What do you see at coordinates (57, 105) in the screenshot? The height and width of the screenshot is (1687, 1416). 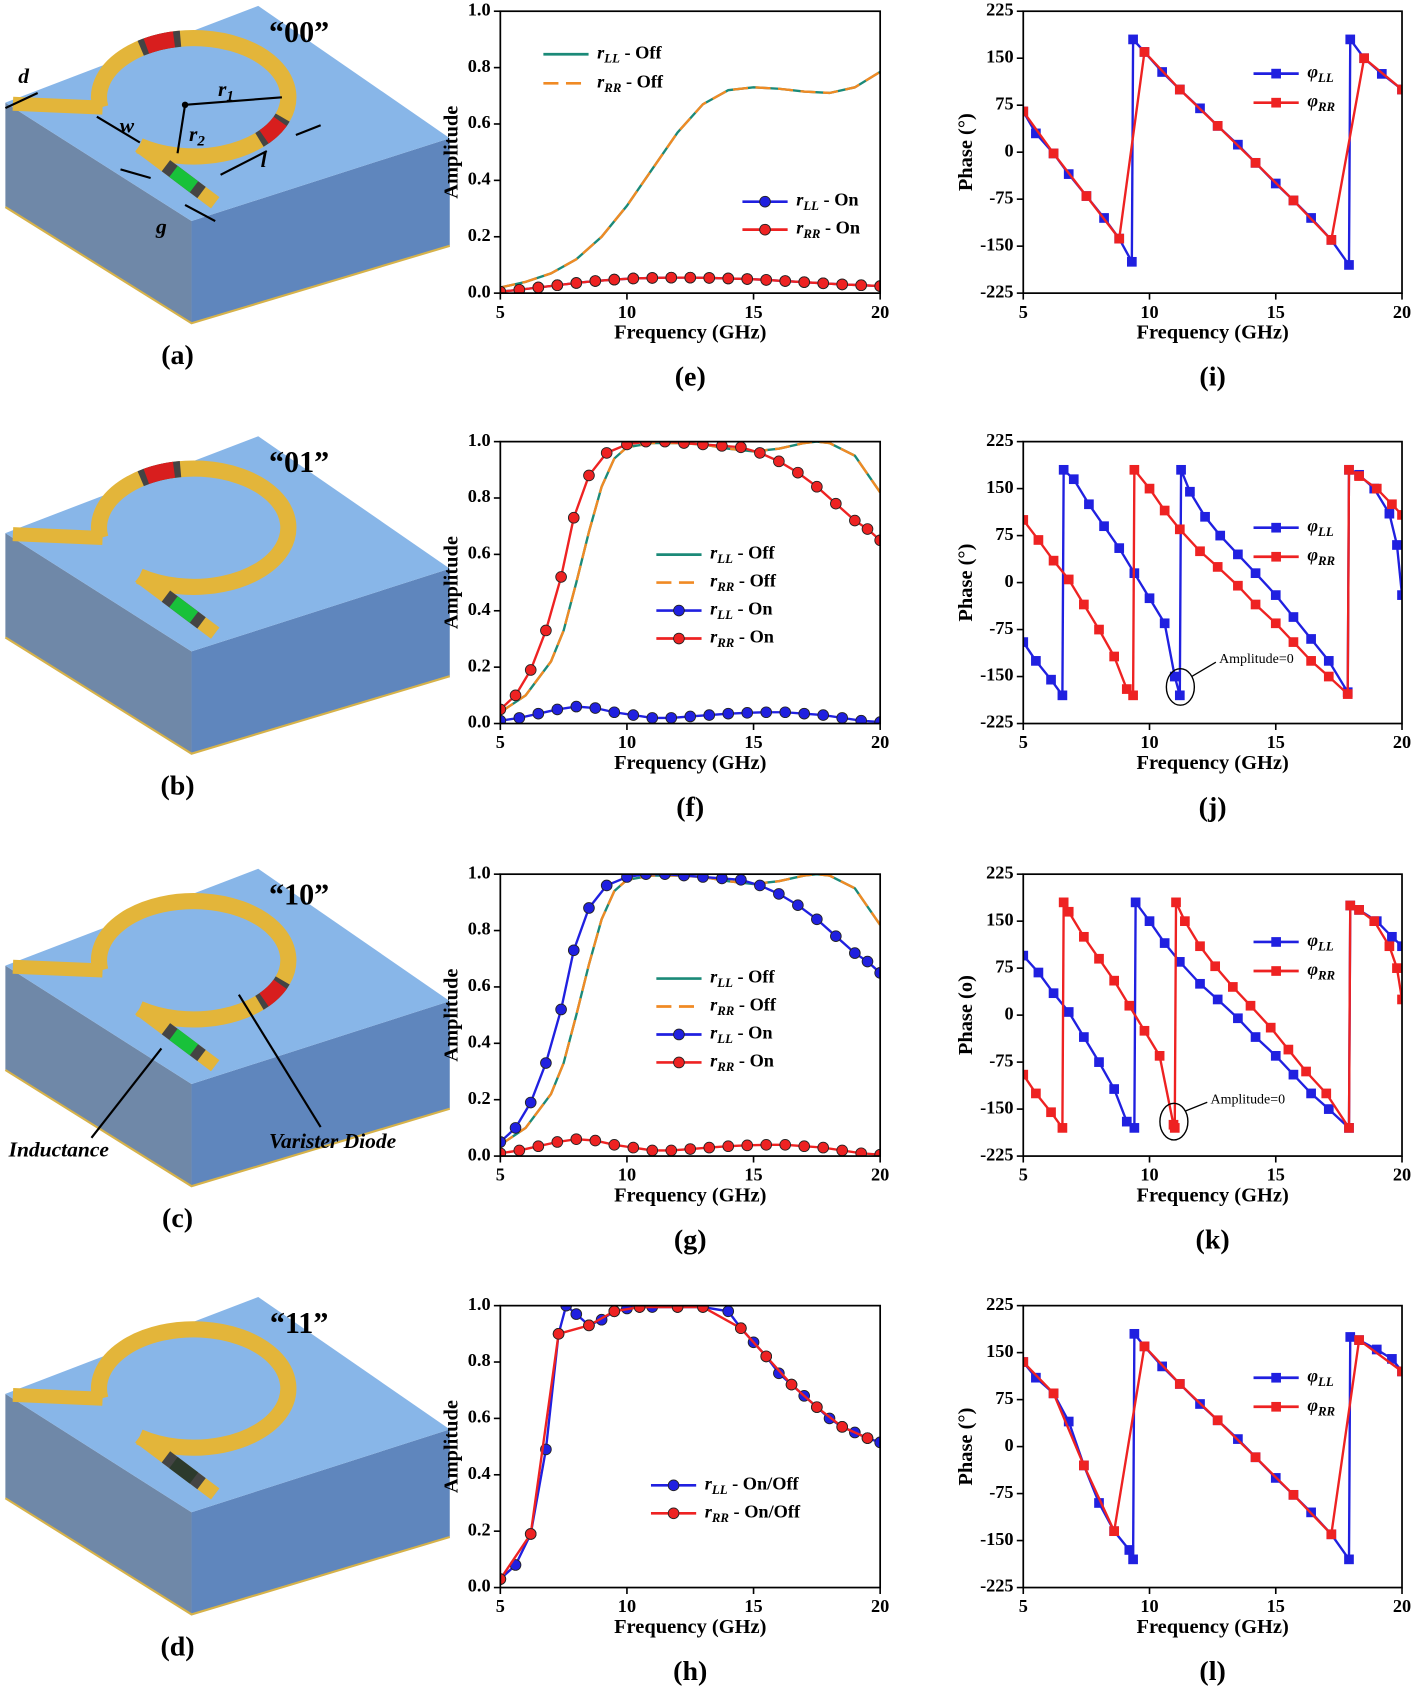 I see `feed-strip` at bounding box center [57, 105].